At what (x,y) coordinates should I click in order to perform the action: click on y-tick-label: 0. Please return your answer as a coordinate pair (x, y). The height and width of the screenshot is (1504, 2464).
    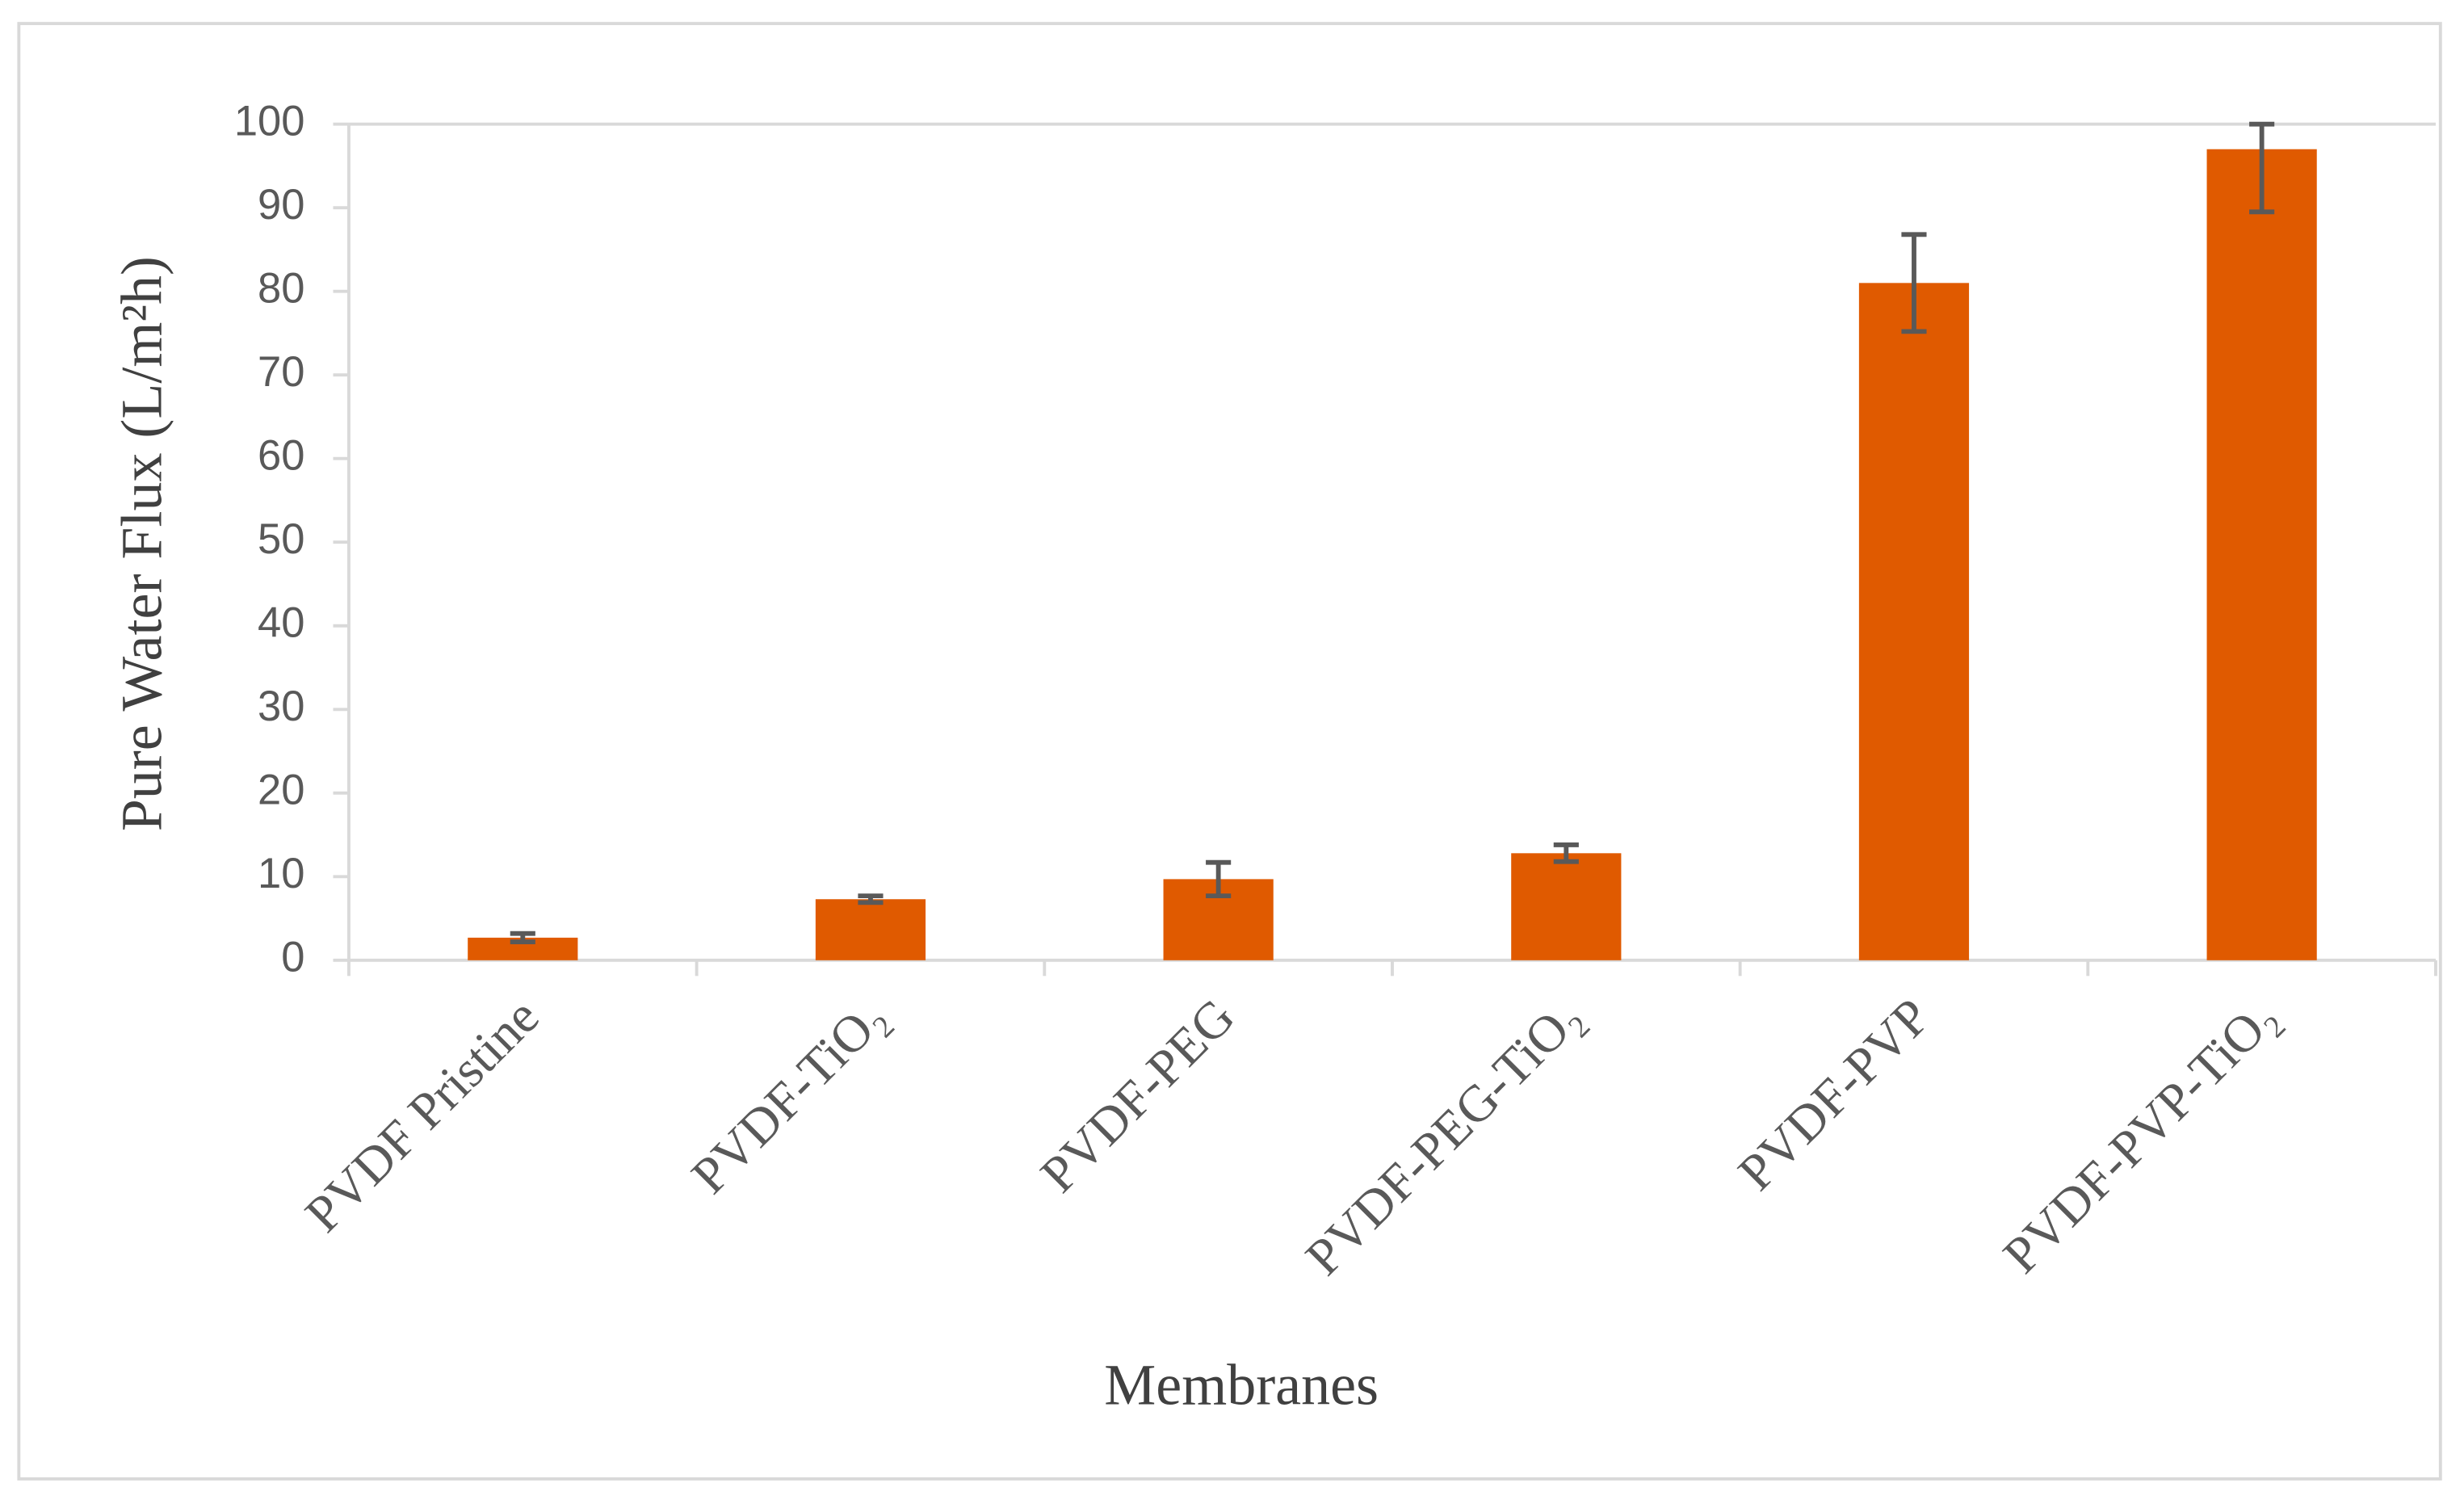
    Looking at the image, I should click on (292, 957).